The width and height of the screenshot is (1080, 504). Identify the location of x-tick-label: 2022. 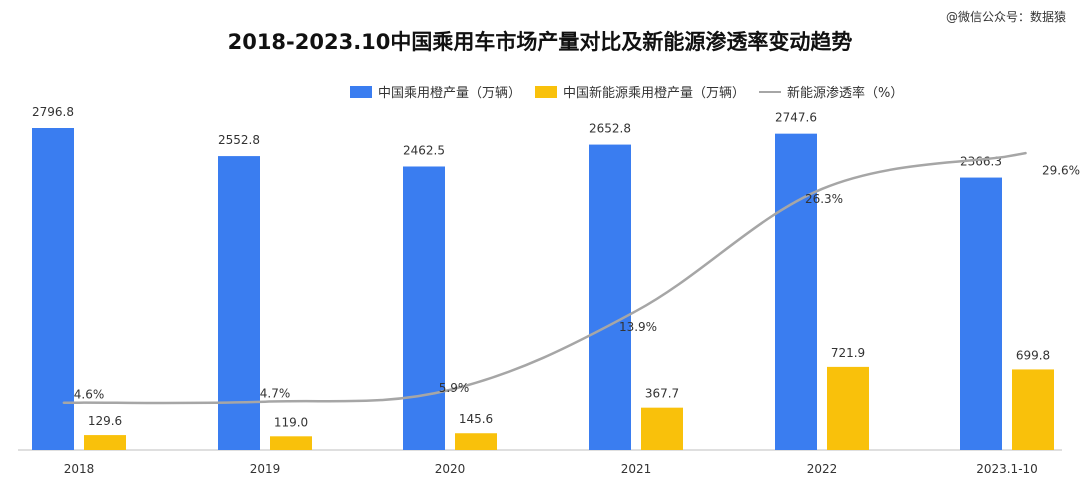
(822, 469).